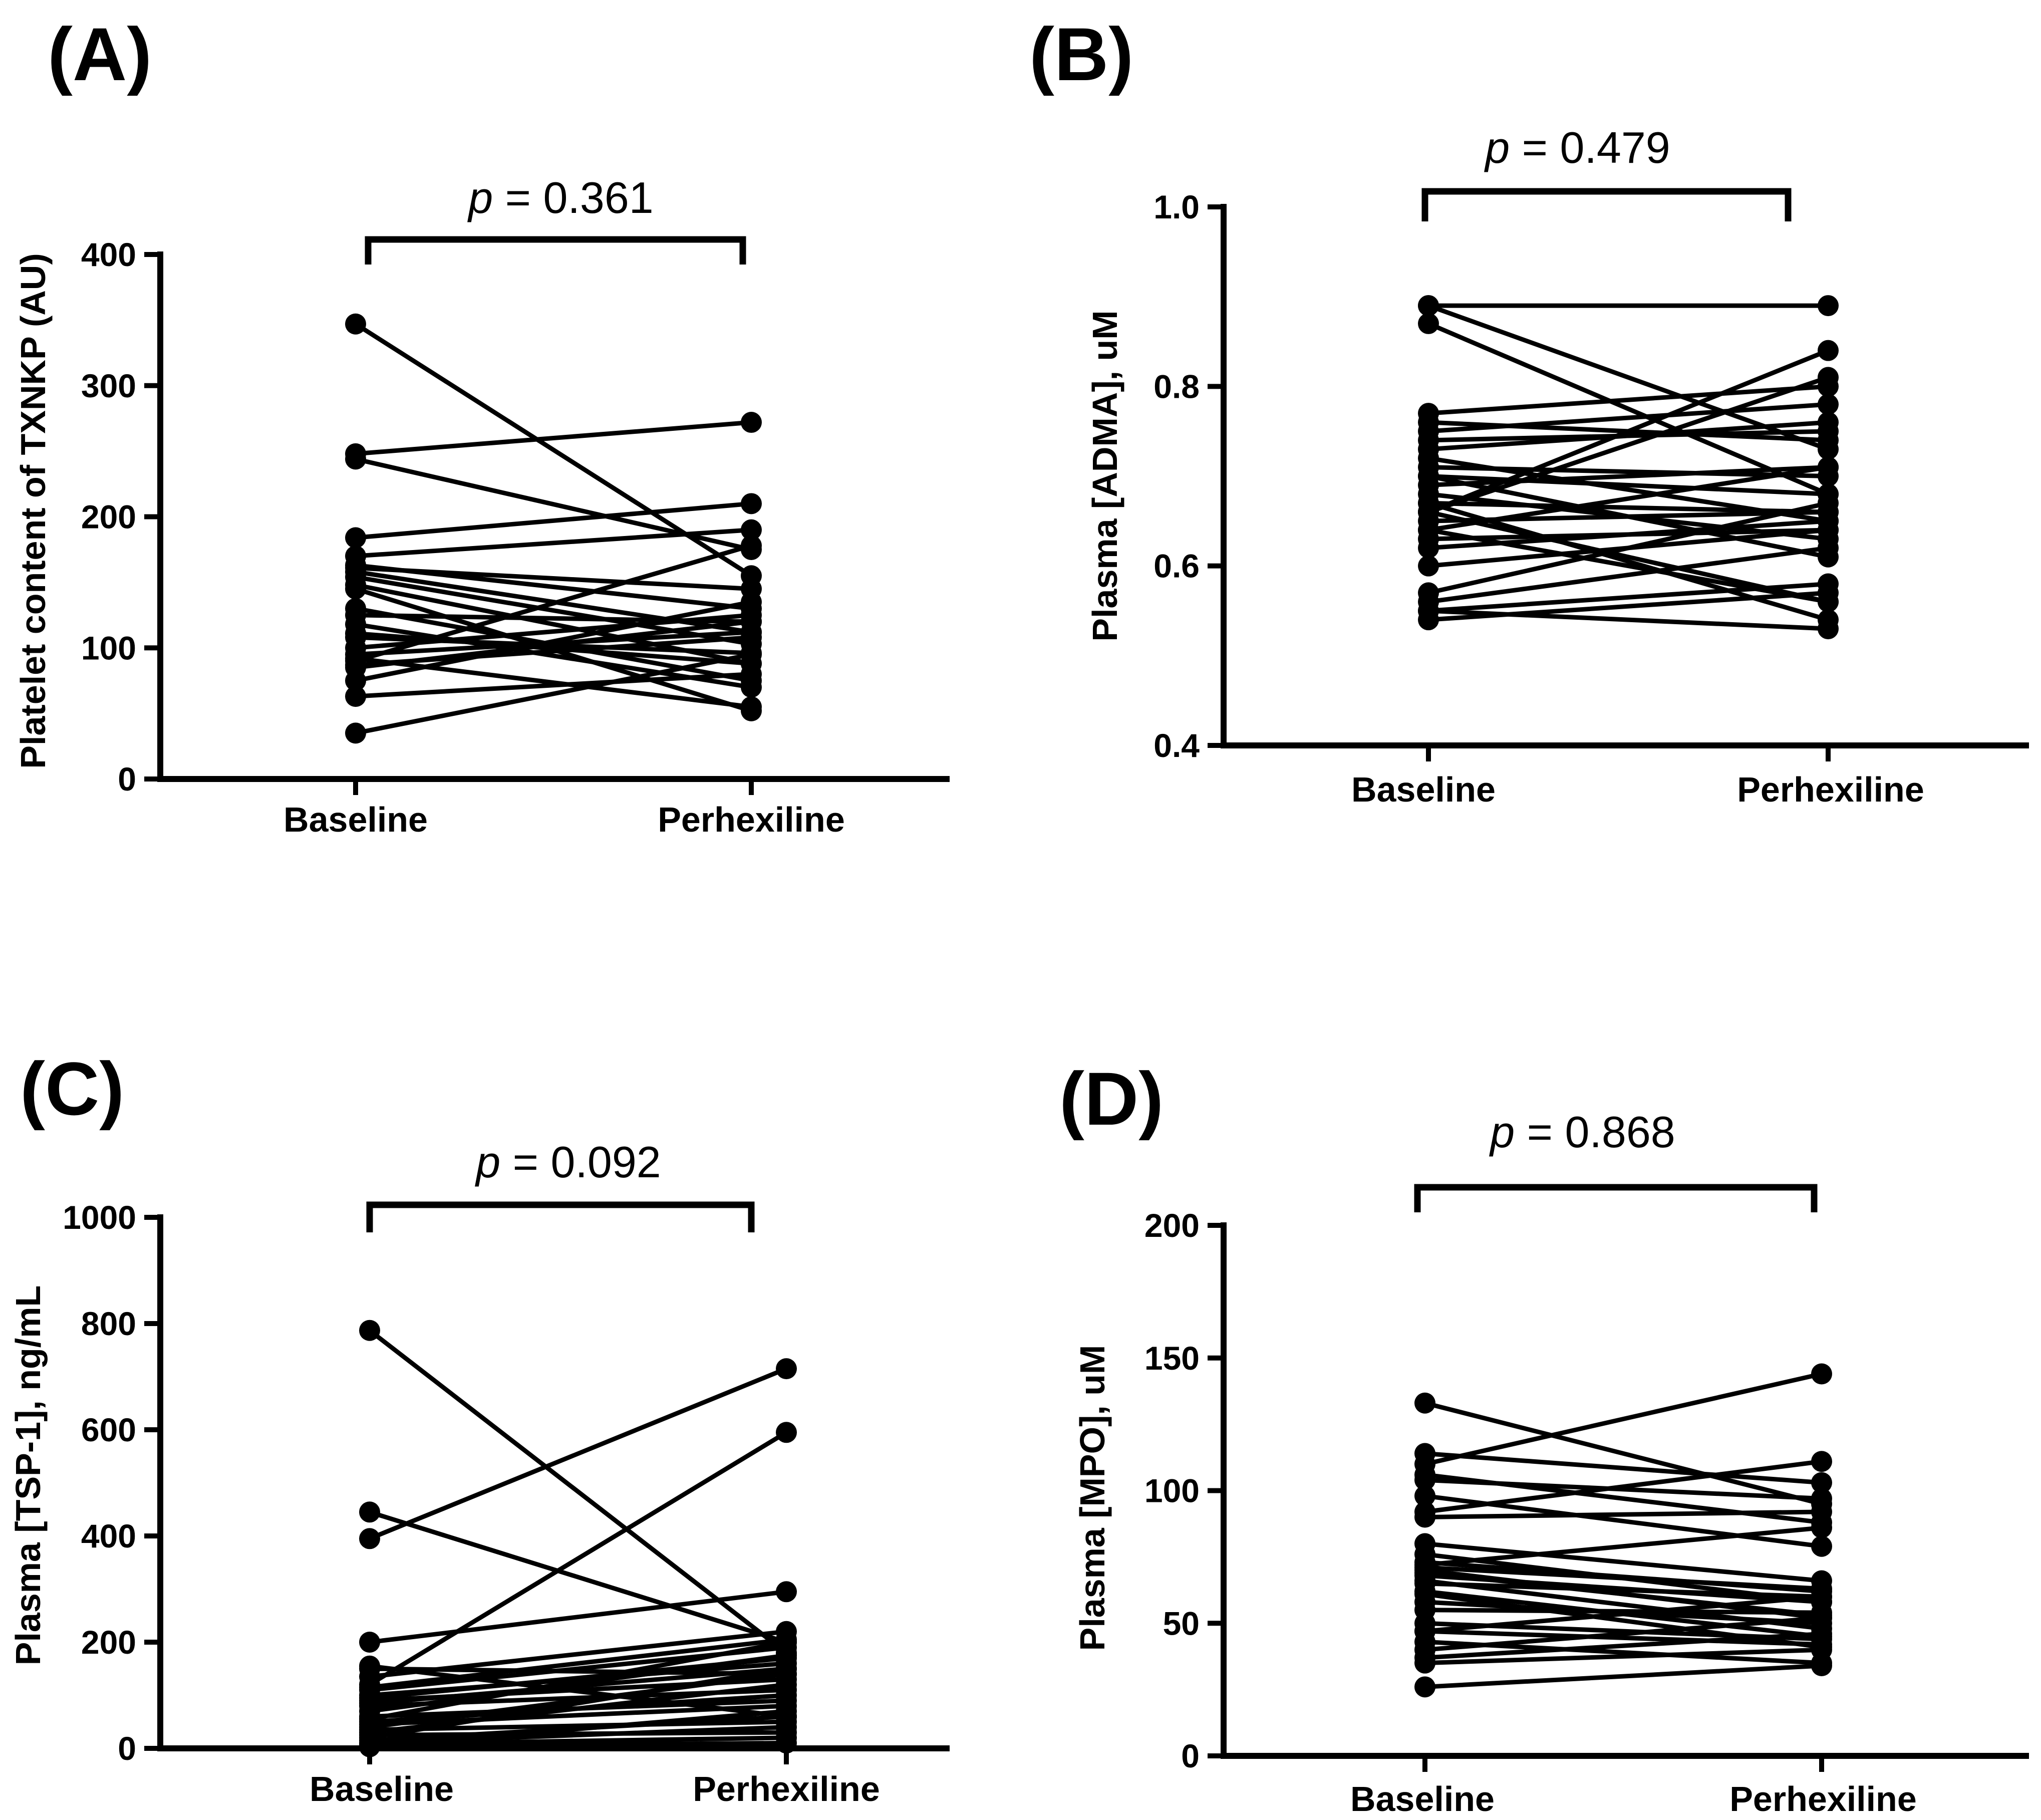 Image resolution: width=2041 pixels, height=1820 pixels. I want to click on panel-c-p-symbol: p, so click(487, 1162).